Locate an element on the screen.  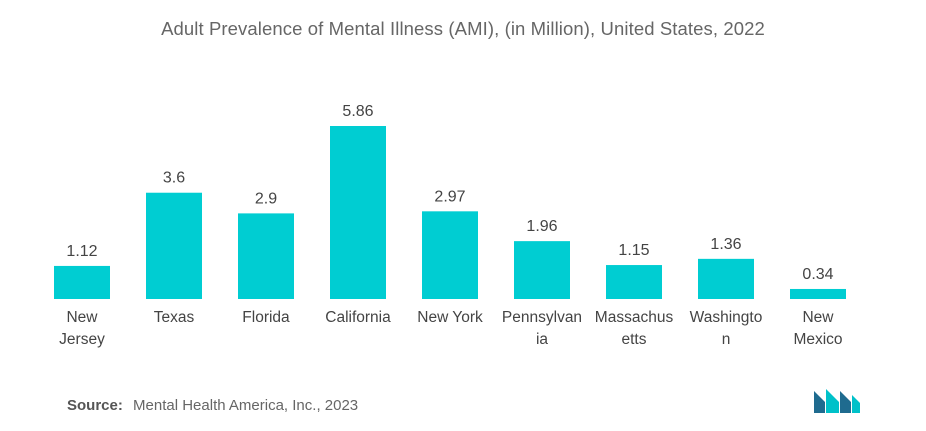
data-label: 0.34 is located at coordinates (817, 274).